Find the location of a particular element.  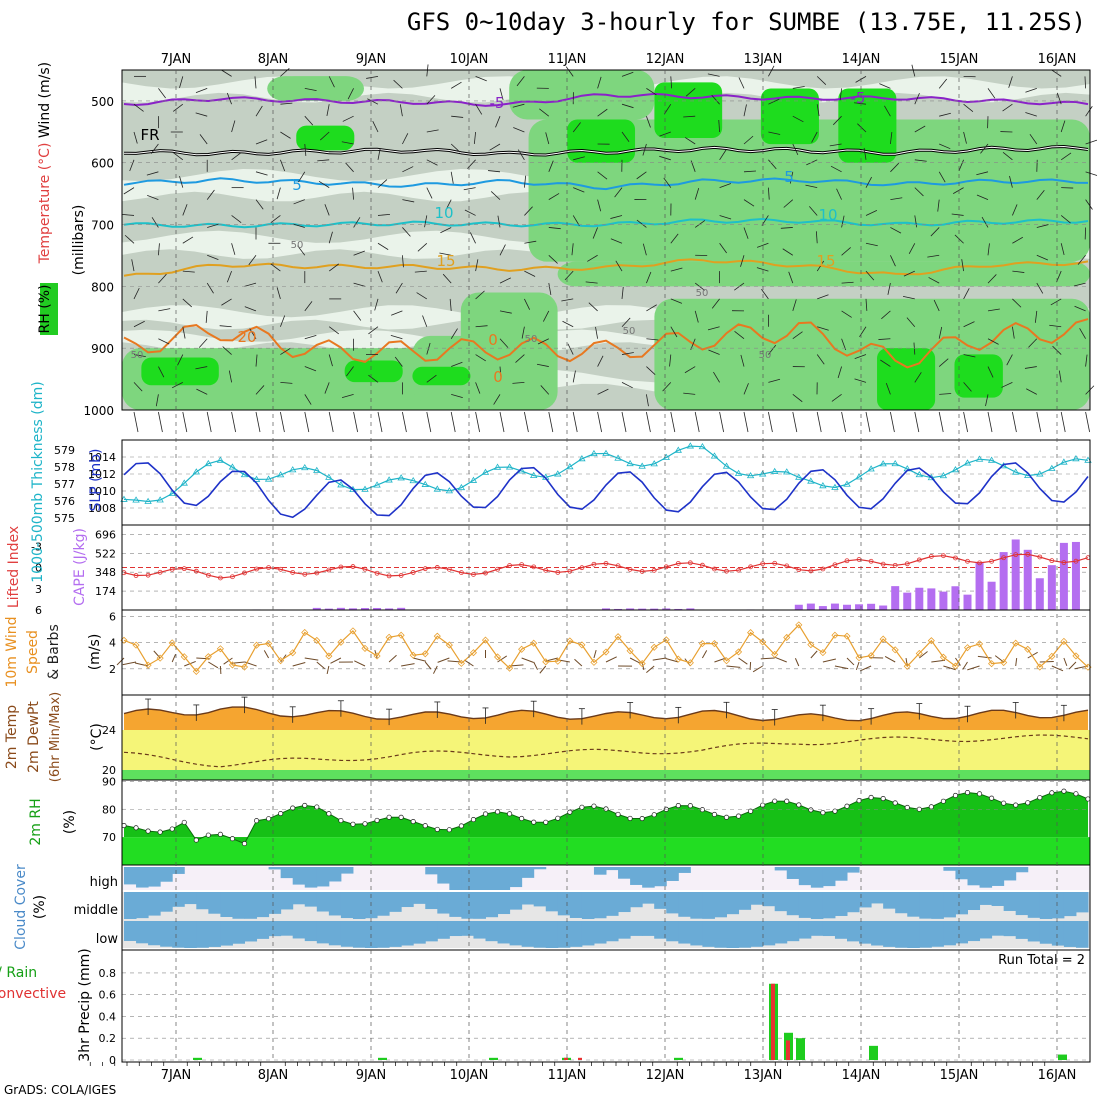

ylabel-rh: RH (%) is located at coordinates (45, 309).